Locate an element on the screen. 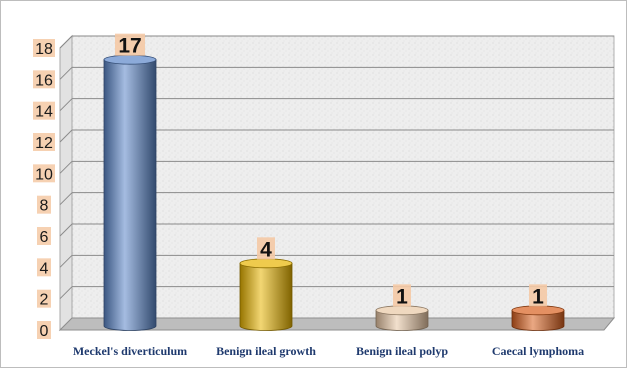  y-tick-label: 2 is located at coordinates (44, 300).